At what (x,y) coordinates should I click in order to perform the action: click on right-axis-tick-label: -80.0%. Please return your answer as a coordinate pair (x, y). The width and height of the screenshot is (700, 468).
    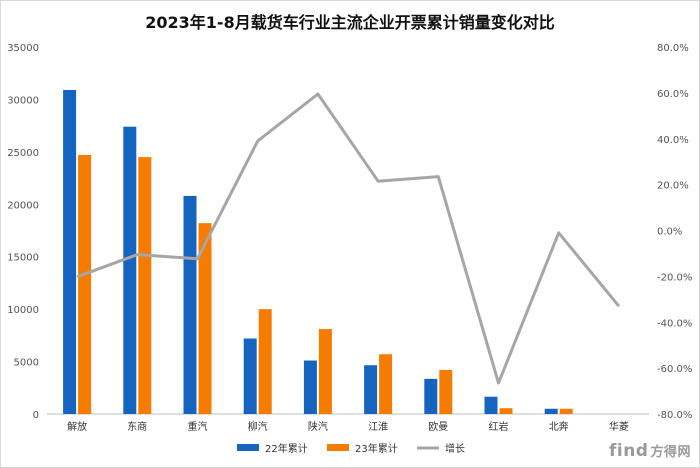
    Looking at the image, I should click on (674, 415).